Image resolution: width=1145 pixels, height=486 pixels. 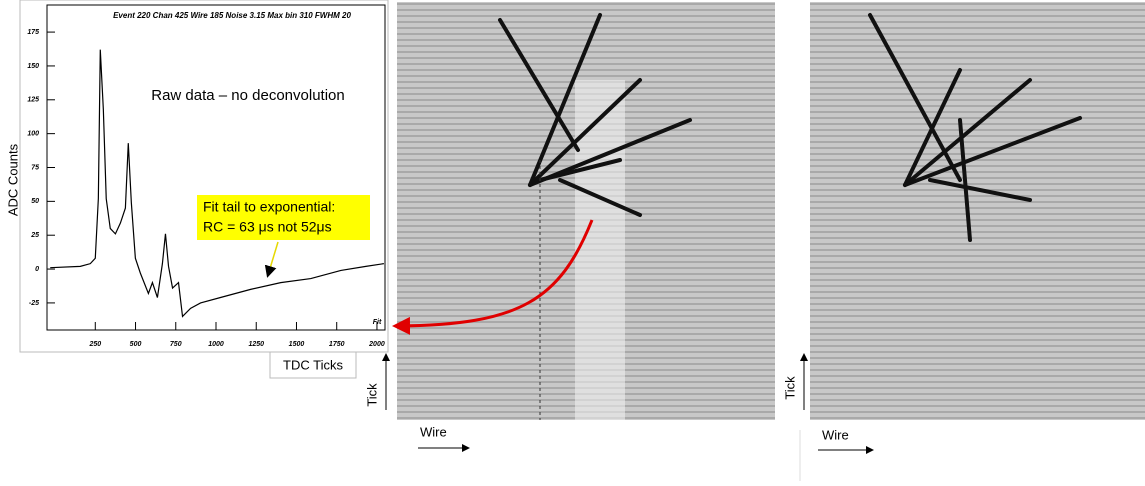 I want to click on y-tick-label: 50, so click(x=35, y=201).